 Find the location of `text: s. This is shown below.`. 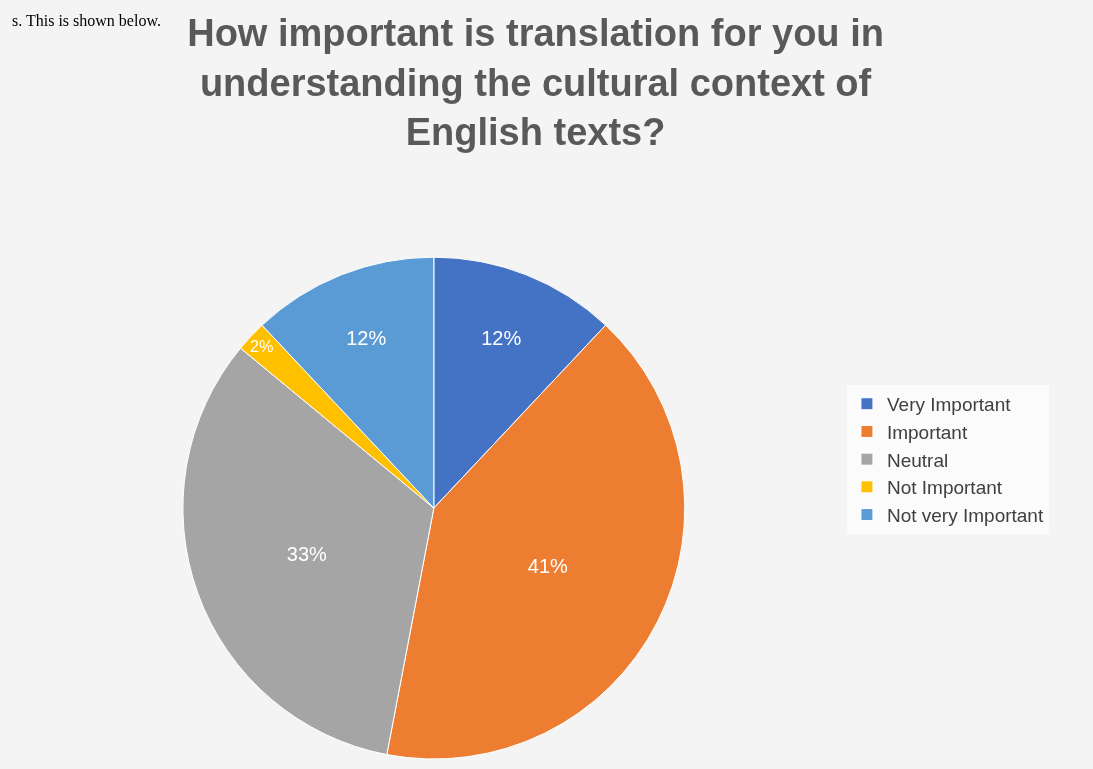

text: s. This is shown below. is located at coordinates (86, 20).